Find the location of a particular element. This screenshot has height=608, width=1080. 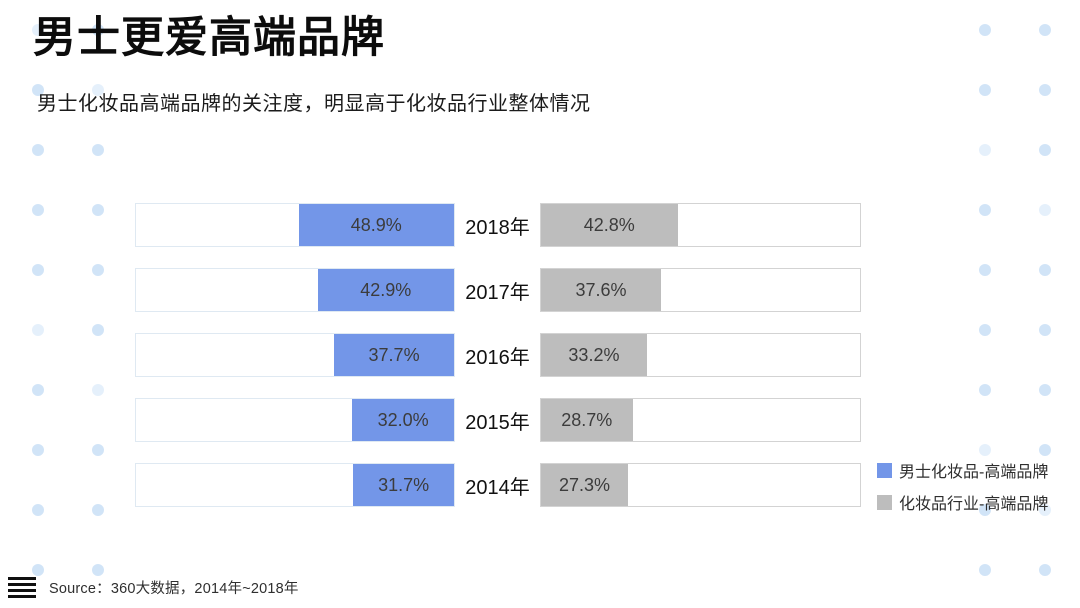

chart-row: 42.9% 2017年 37.6% is located at coordinates (498, 290).